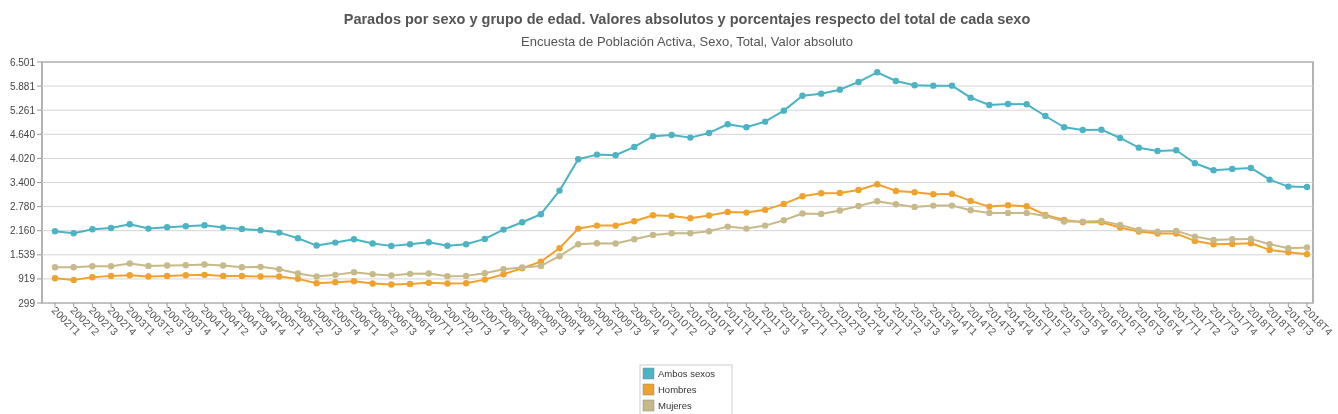 The image size is (1338, 414). Describe the element at coordinates (675, 405) in the screenshot. I see `legend-label: Mujeres` at that location.